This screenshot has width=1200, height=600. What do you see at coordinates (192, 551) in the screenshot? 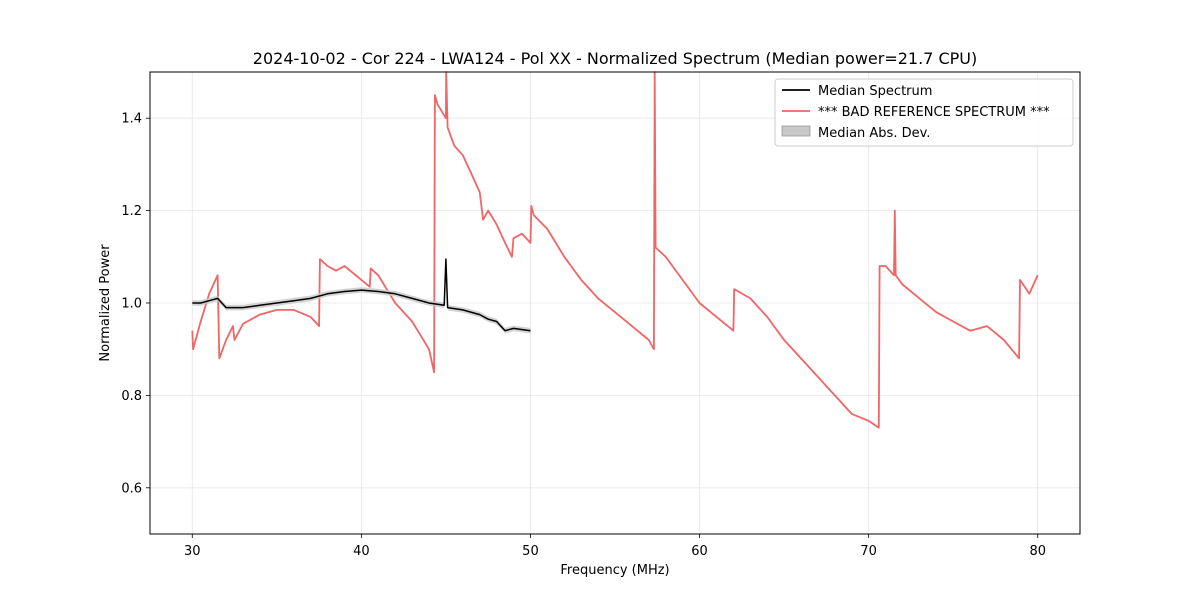
I see `x-tick-label: 30` at bounding box center [192, 551].